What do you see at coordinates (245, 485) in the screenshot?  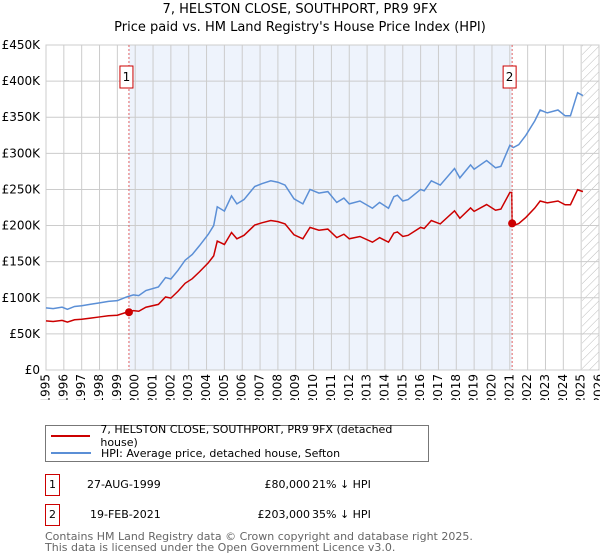 I see `sale-row-1: 1 27-AUG-1999 £80,000 21% ↓ HPI` at bounding box center [245, 485].